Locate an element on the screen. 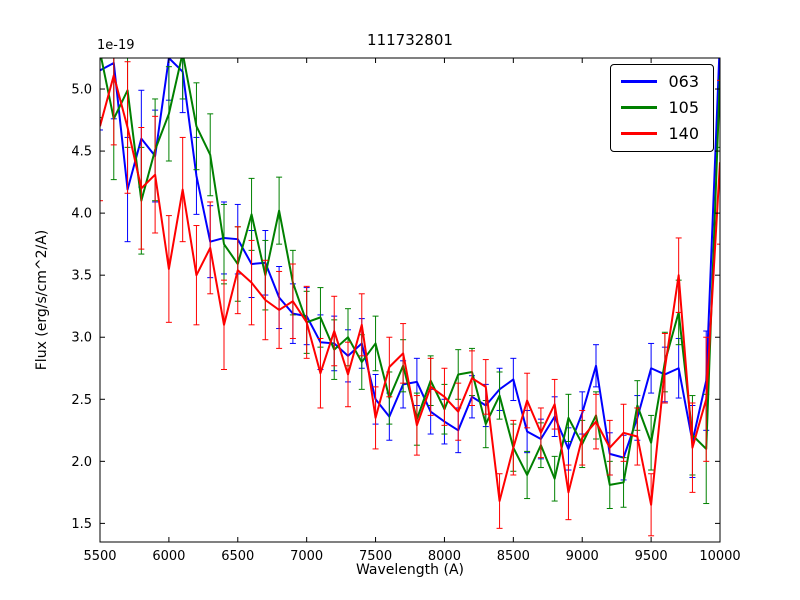 The height and width of the screenshot is (600, 800). svg-text: 3.5 is located at coordinates (81, 276).